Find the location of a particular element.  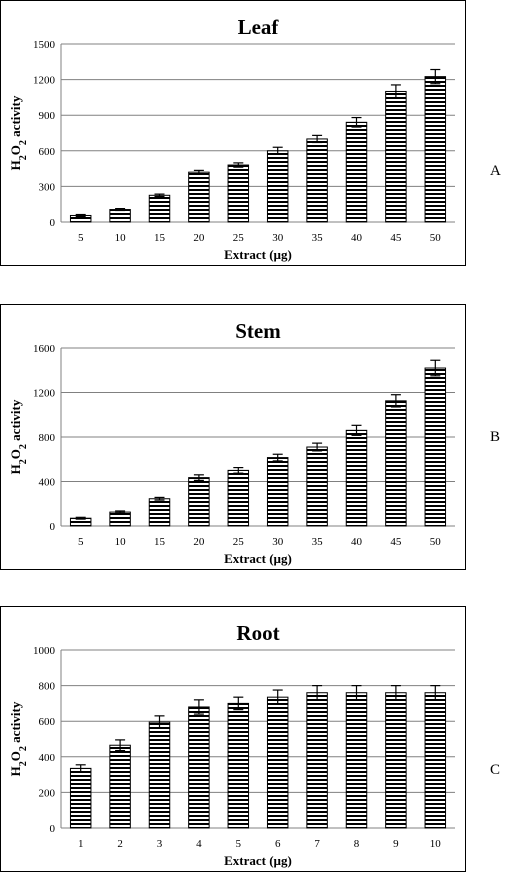

y-tick-label: 300 is located at coordinates (47, 187).